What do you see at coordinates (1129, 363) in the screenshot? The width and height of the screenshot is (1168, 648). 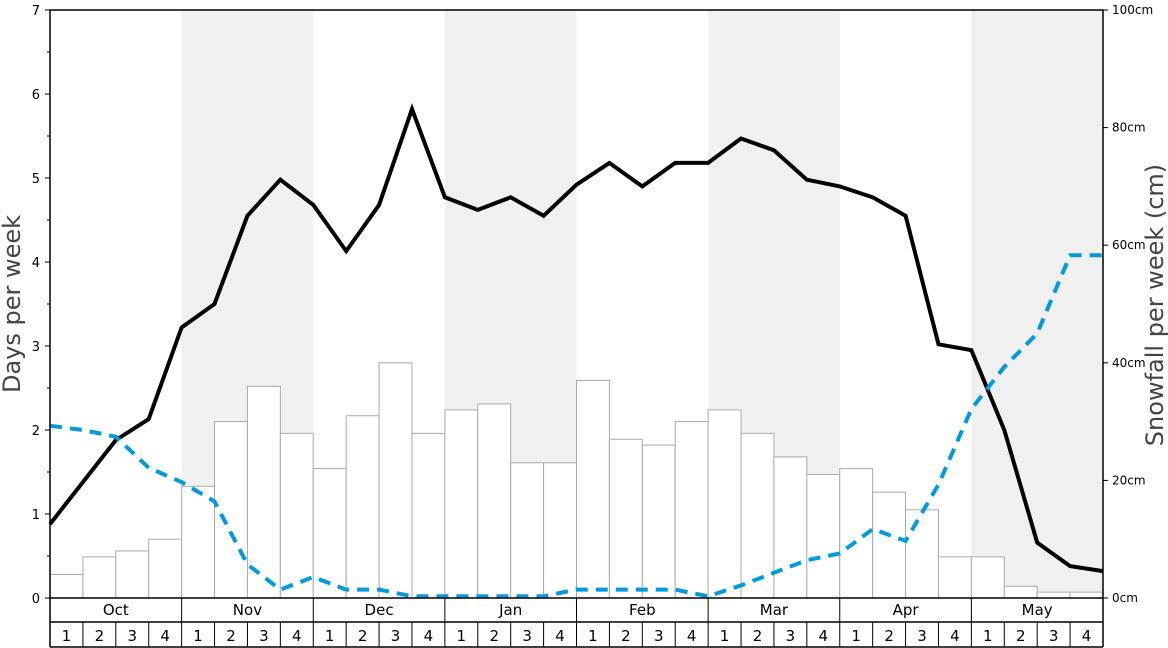 I see `right-tick-label: 40cm` at bounding box center [1129, 363].